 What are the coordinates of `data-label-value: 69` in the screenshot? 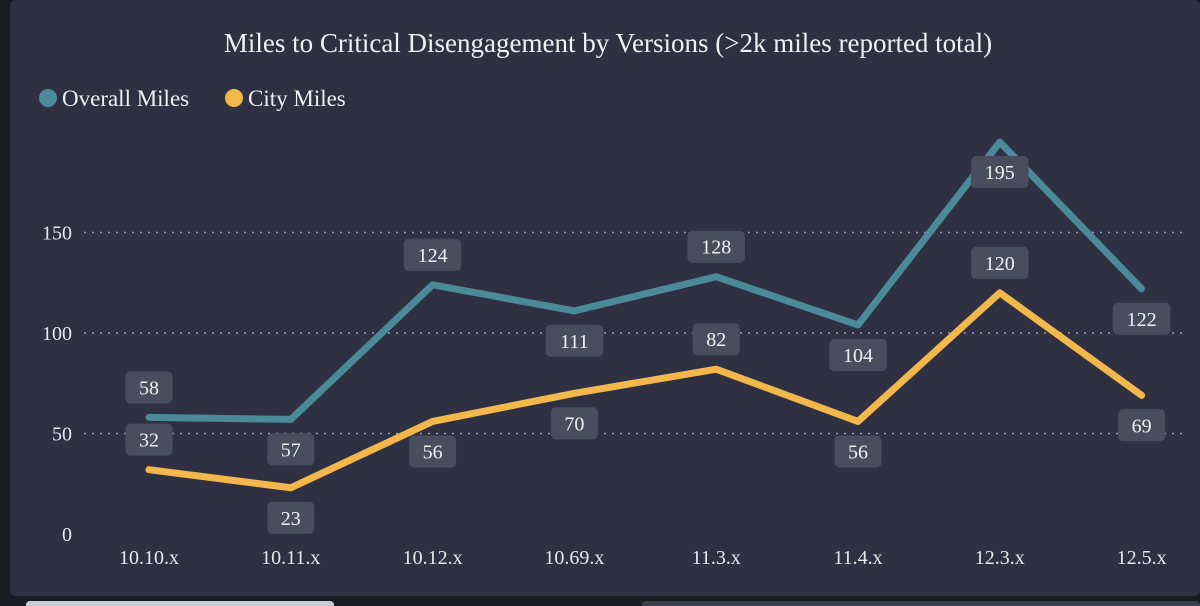 It's located at (1142, 426).